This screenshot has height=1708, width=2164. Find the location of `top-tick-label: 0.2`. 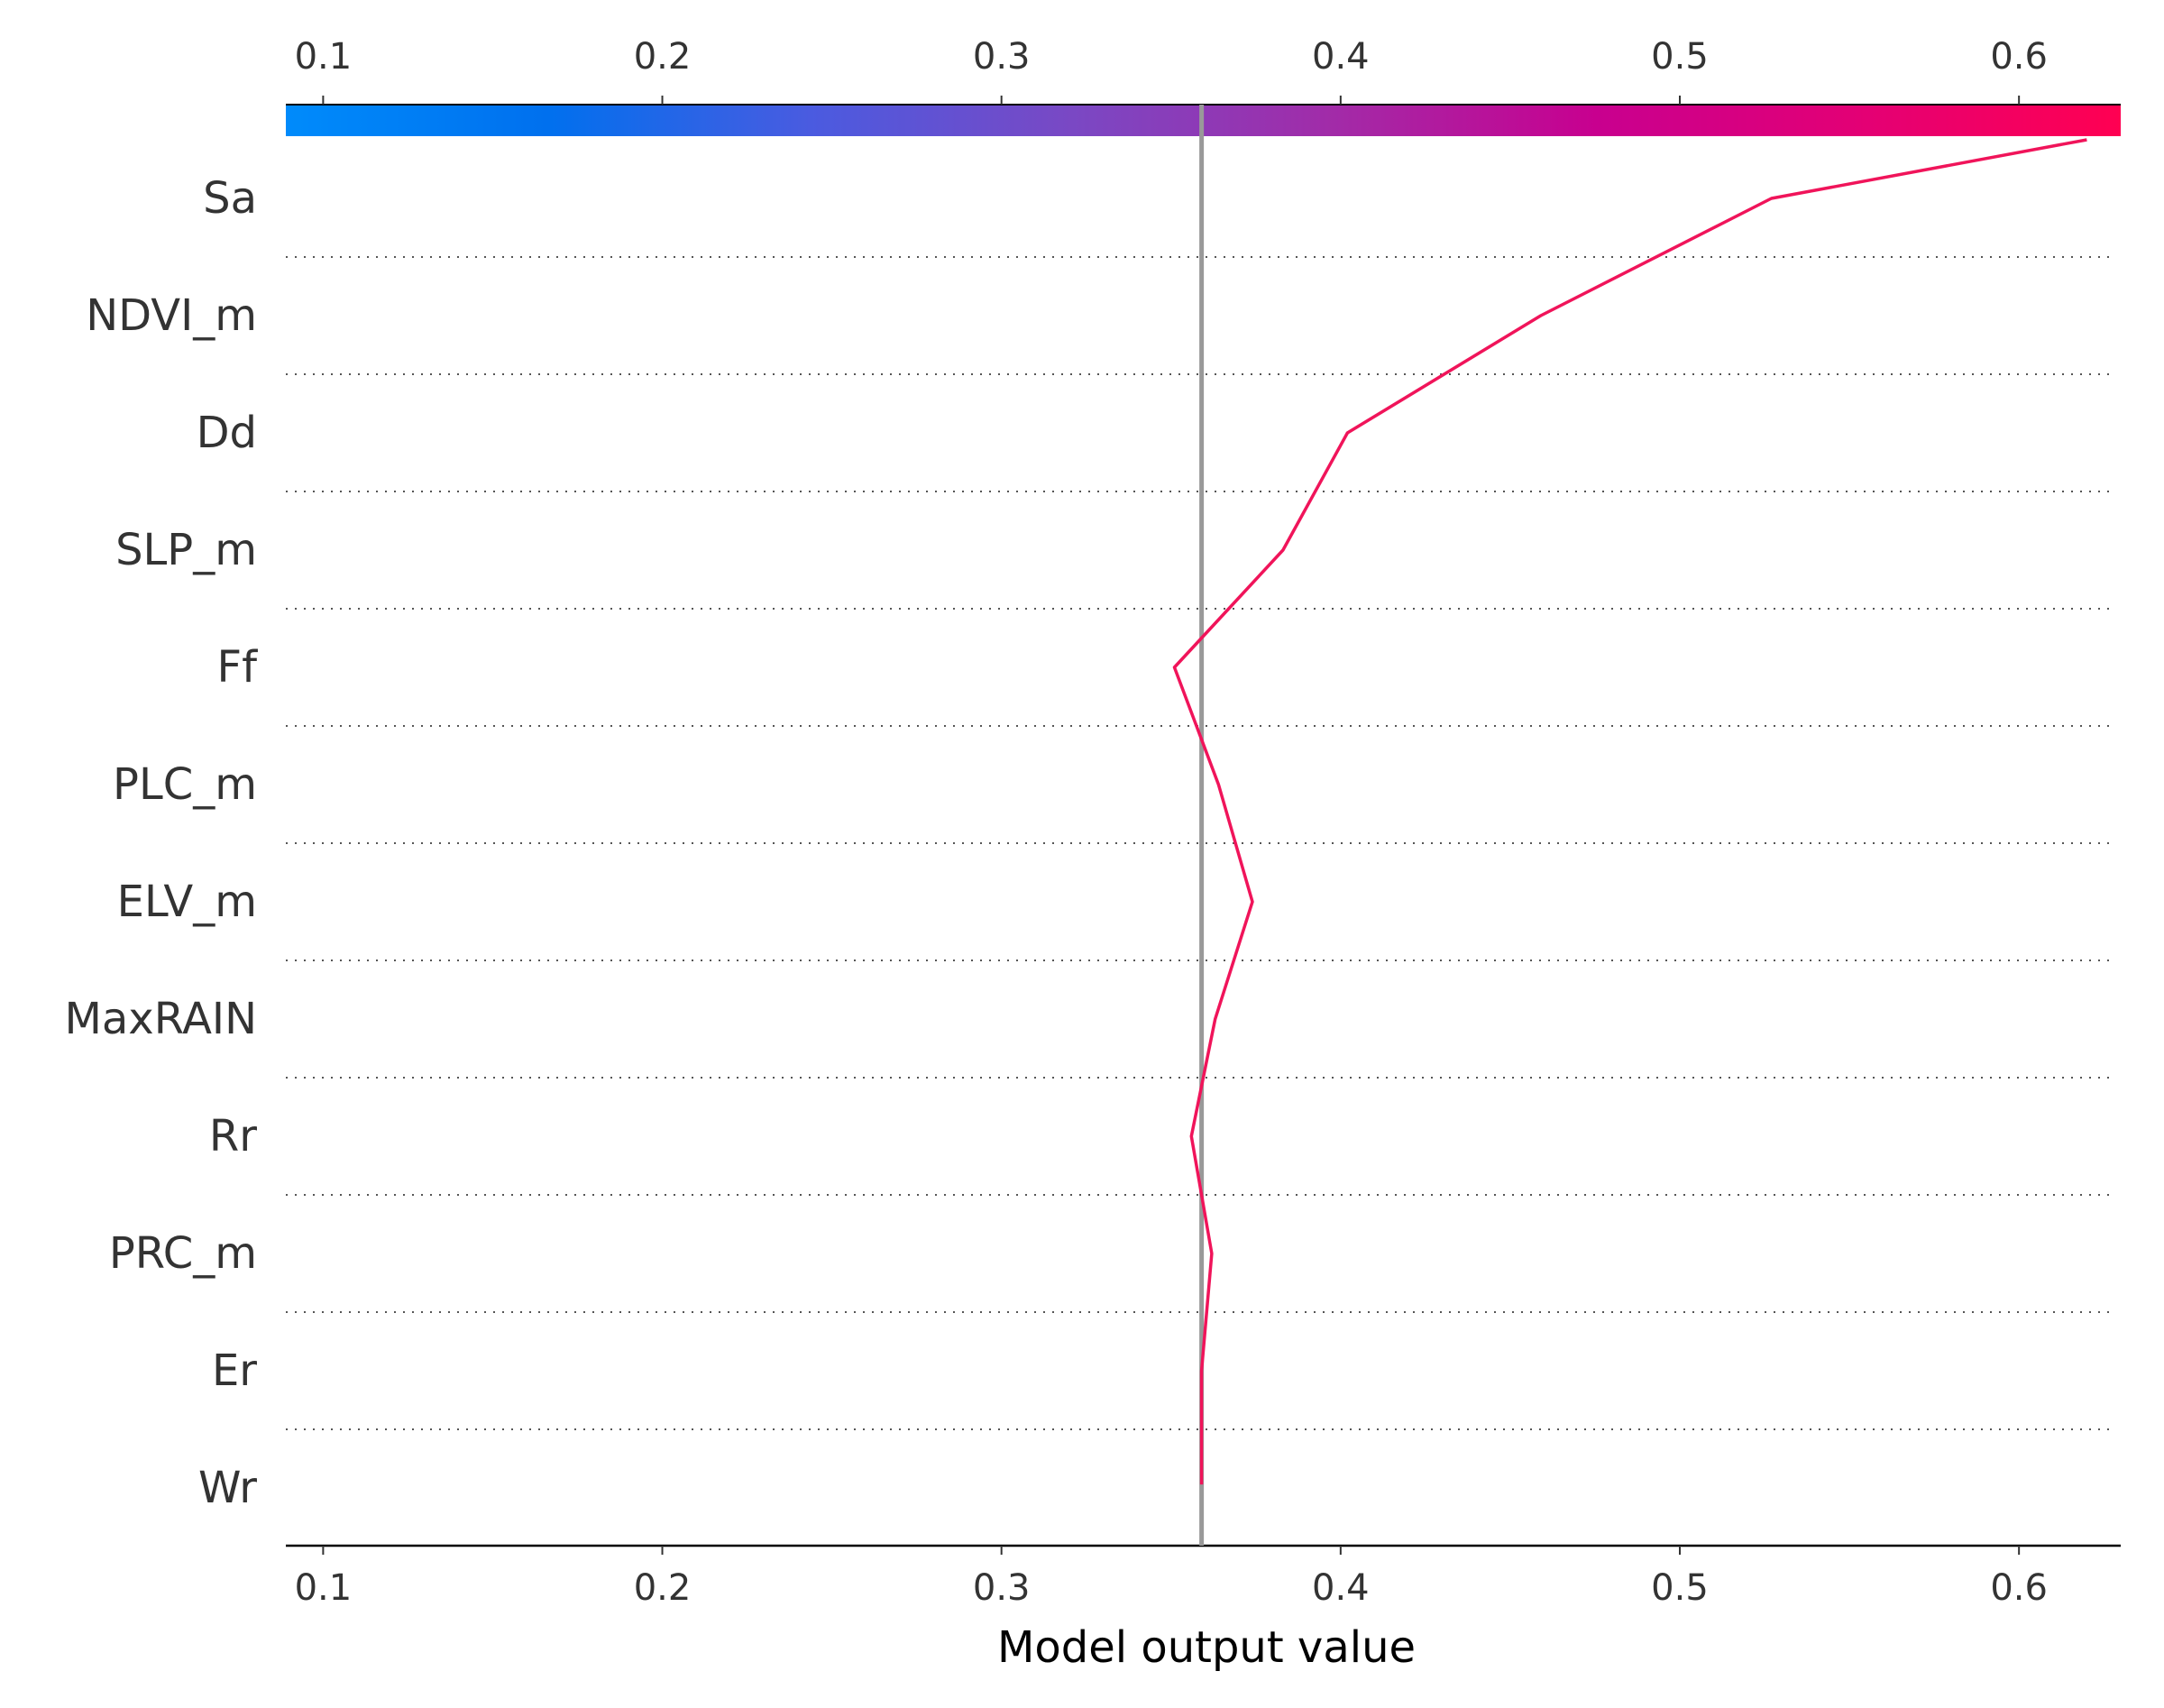

top-tick-label: 0.2 is located at coordinates (663, 57).